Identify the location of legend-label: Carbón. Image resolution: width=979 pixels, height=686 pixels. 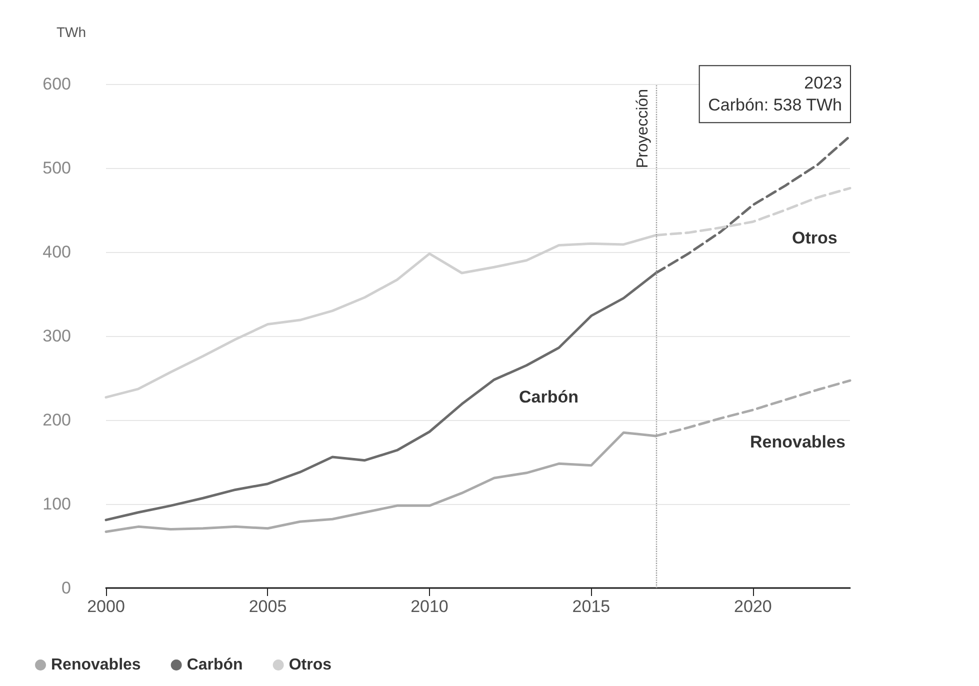
(214, 665).